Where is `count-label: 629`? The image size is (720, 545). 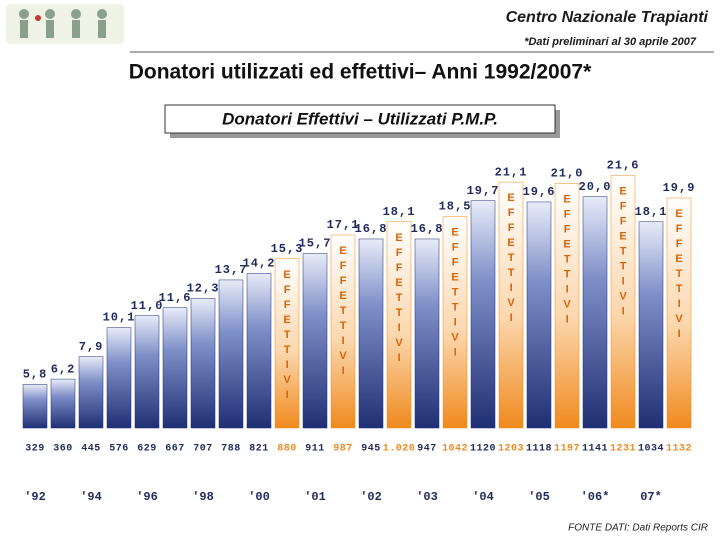
count-label: 629 is located at coordinates (147, 449).